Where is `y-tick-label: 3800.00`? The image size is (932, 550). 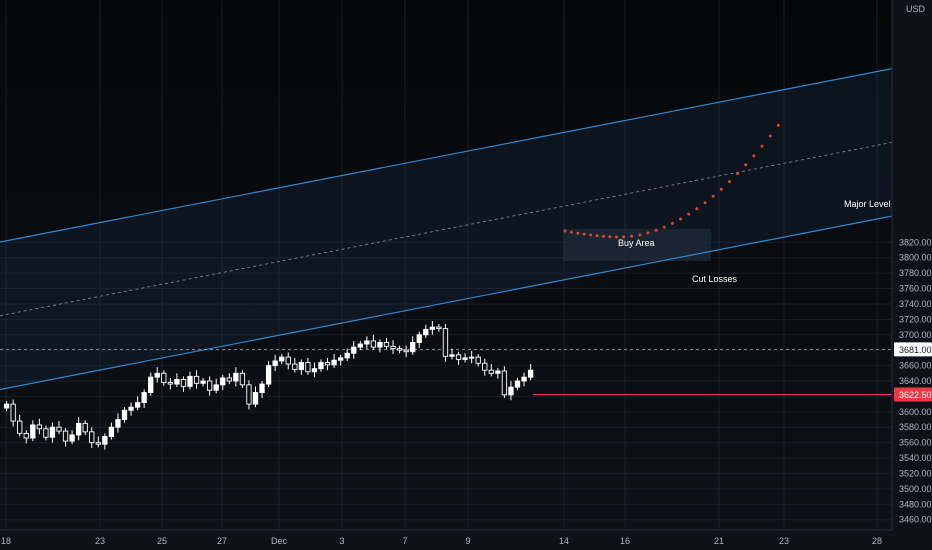 y-tick-label: 3800.00 is located at coordinates (915, 258).